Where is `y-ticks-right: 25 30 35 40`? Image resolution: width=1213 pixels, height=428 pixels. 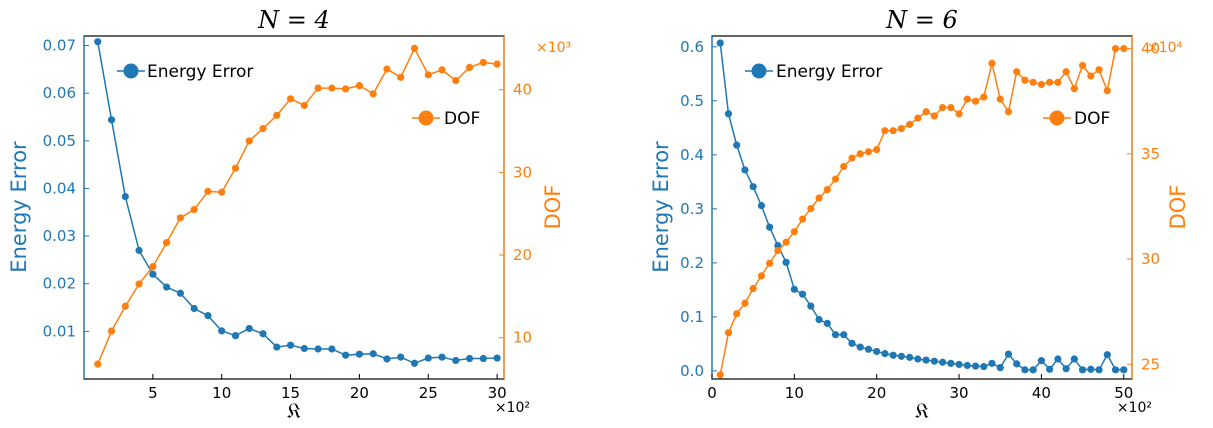
y-ticks-right: 25 30 35 40 is located at coordinates (1143, 206).